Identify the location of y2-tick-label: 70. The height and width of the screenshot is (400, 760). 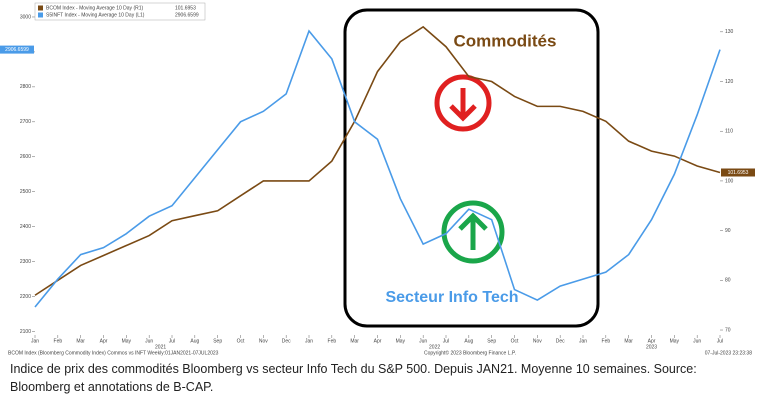
(728, 330).